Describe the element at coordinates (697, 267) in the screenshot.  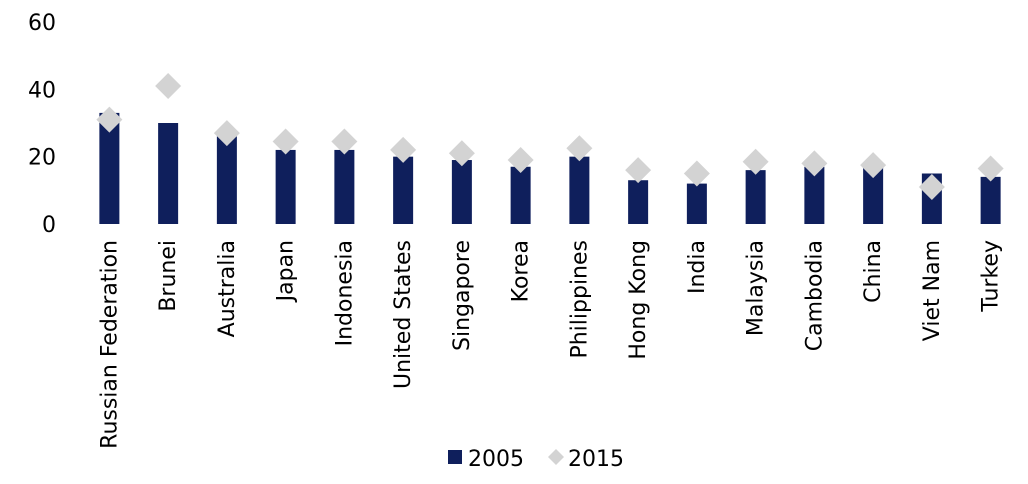
I see `x-tick-label: India` at that location.